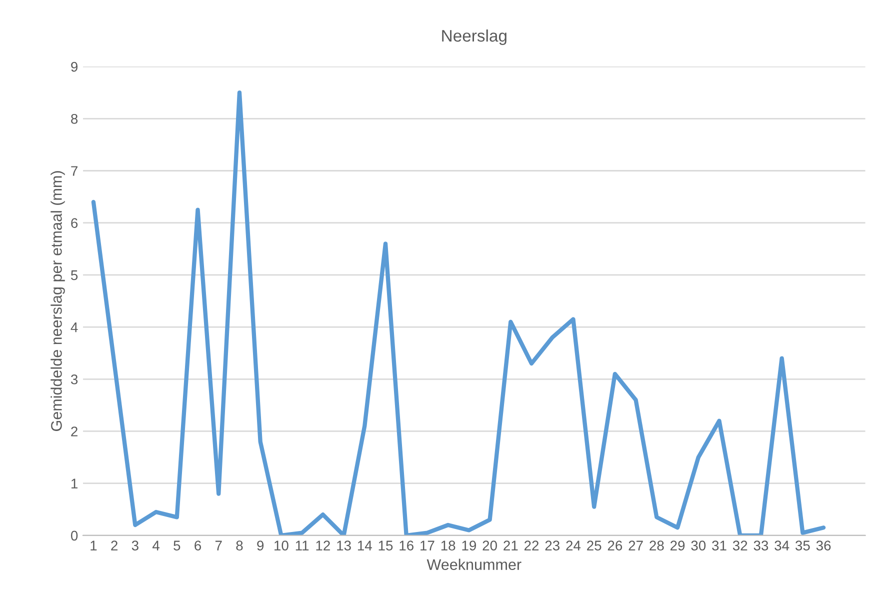 This screenshot has height=605, width=874. Describe the element at coordinates (573, 545) in the screenshot. I see `x-tick-label: 24` at that location.